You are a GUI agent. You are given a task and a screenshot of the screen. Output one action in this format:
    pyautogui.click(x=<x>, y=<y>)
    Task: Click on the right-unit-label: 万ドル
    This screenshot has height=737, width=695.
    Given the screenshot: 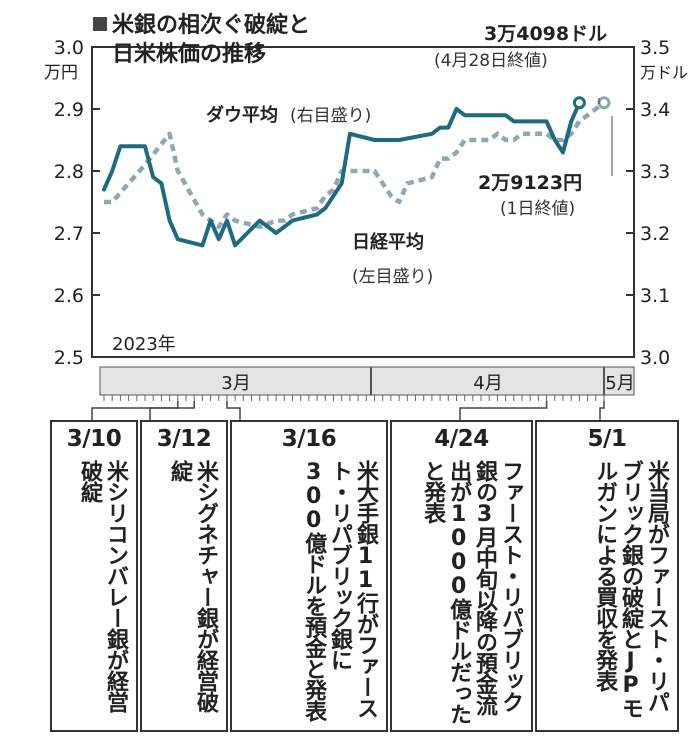 What is the action you would take?
    pyautogui.click(x=664, y=72)
    